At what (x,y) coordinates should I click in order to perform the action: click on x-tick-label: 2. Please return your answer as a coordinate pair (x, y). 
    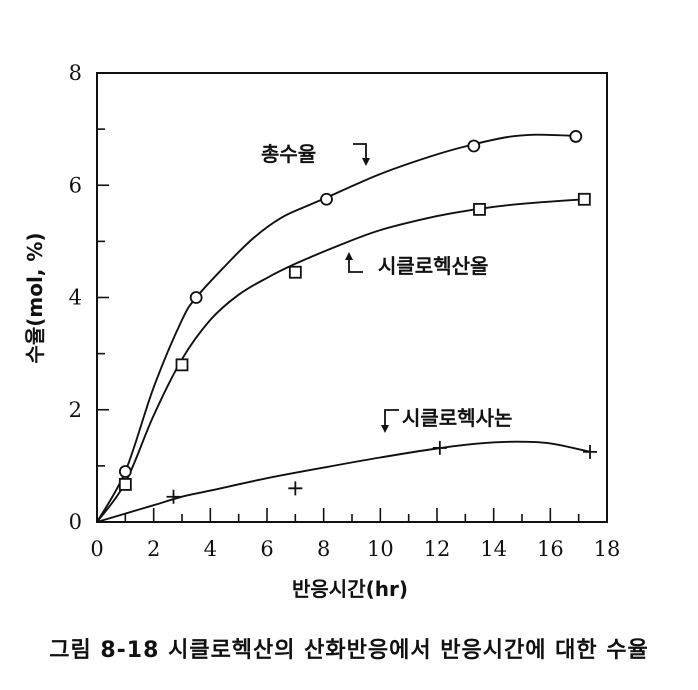
    Looking at the image, I should click on (153, 549).